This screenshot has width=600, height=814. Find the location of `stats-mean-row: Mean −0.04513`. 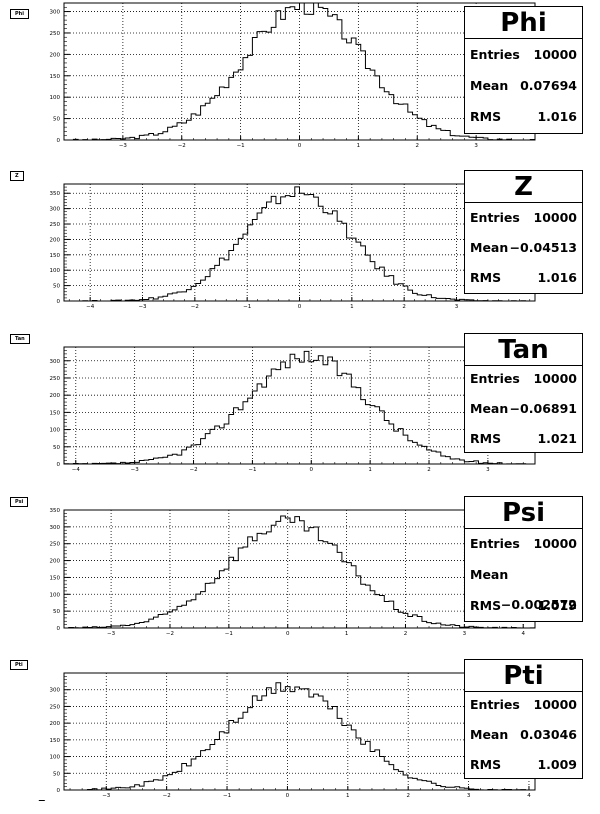

stats-mean-row: Mean −0.04513 is located at coordinates (523, 248).